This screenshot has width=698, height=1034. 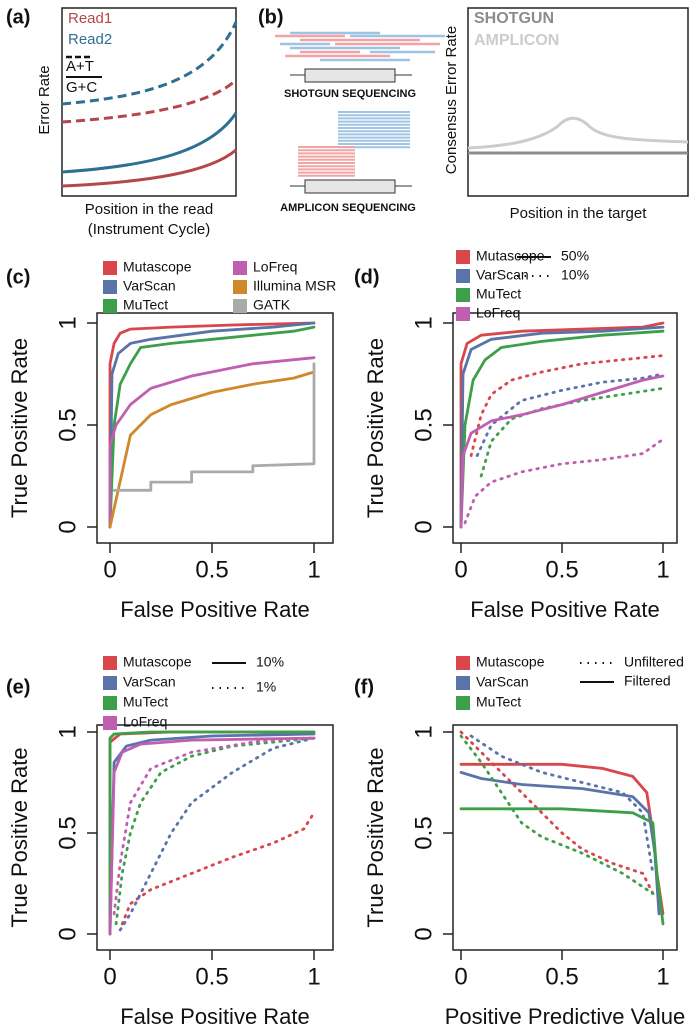 I want to click on reads, so click(x=360, y=104).